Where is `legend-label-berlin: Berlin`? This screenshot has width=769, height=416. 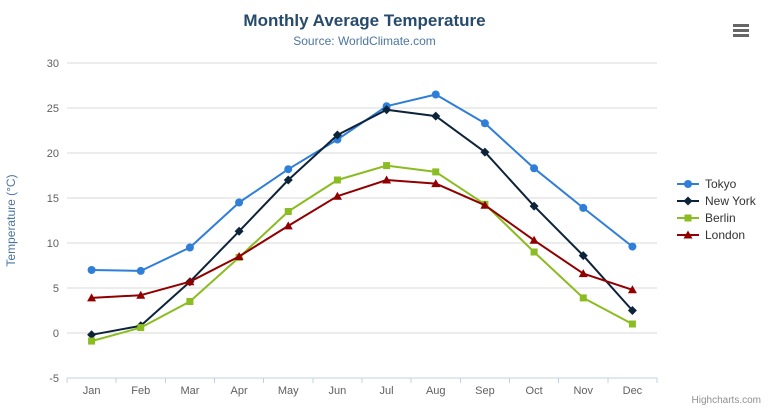
legend-label-berlin: Berlin is located at coordinates (720, 217).